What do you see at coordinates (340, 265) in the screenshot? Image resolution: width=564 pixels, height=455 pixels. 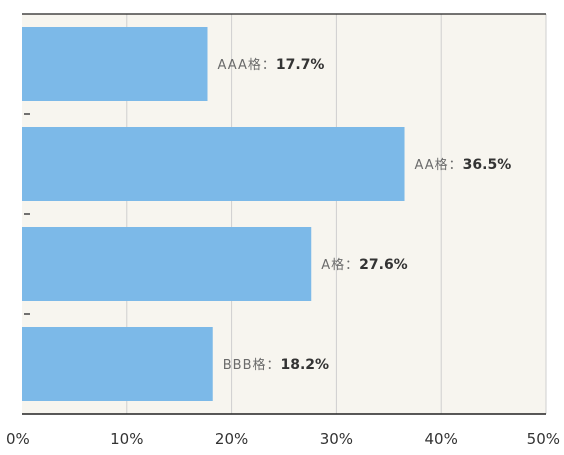 I see `bar-category-3: A格：` at bounding box center [340, 265].